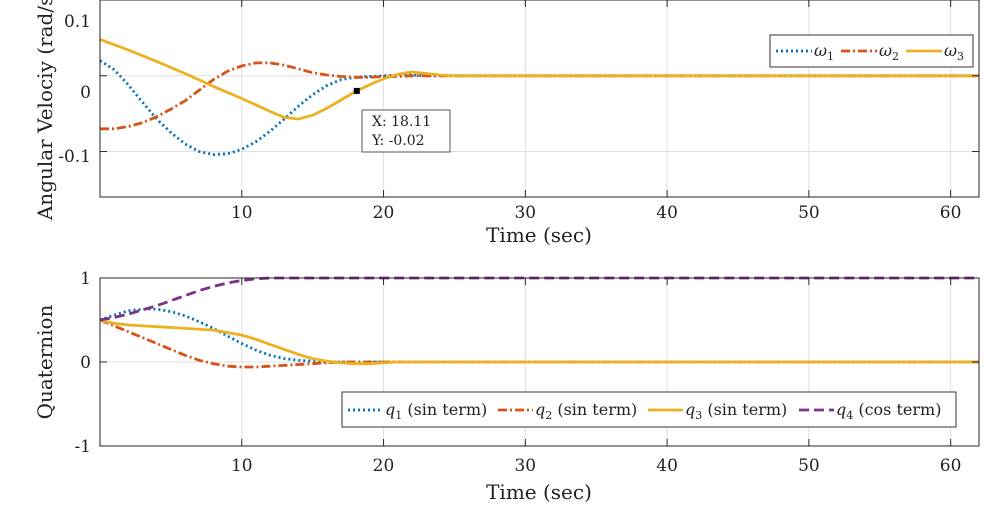 The width and height of the screenshot is (1008, 520). I want to click on series-line-ω2, so click(539, 96).